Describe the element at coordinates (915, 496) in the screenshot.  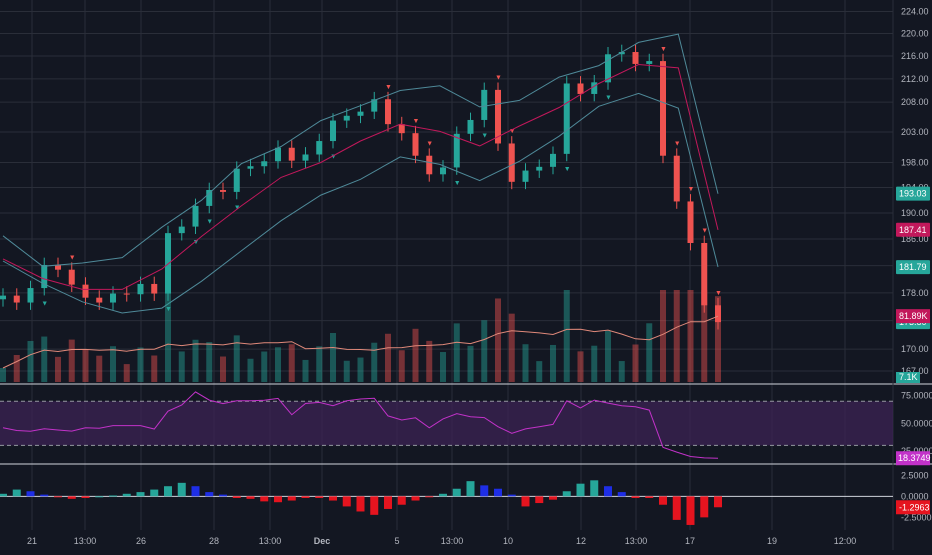
I see `macd-tick-label: 0.0000` at that location.